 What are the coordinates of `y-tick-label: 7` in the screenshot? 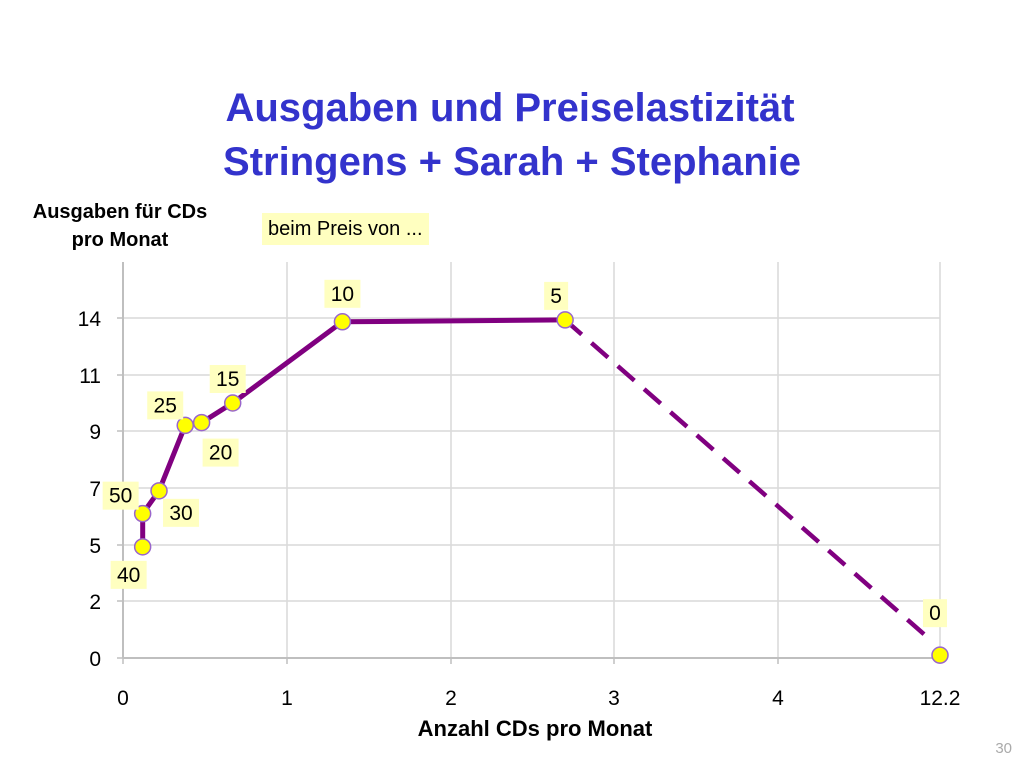 It's located at (95, 489).